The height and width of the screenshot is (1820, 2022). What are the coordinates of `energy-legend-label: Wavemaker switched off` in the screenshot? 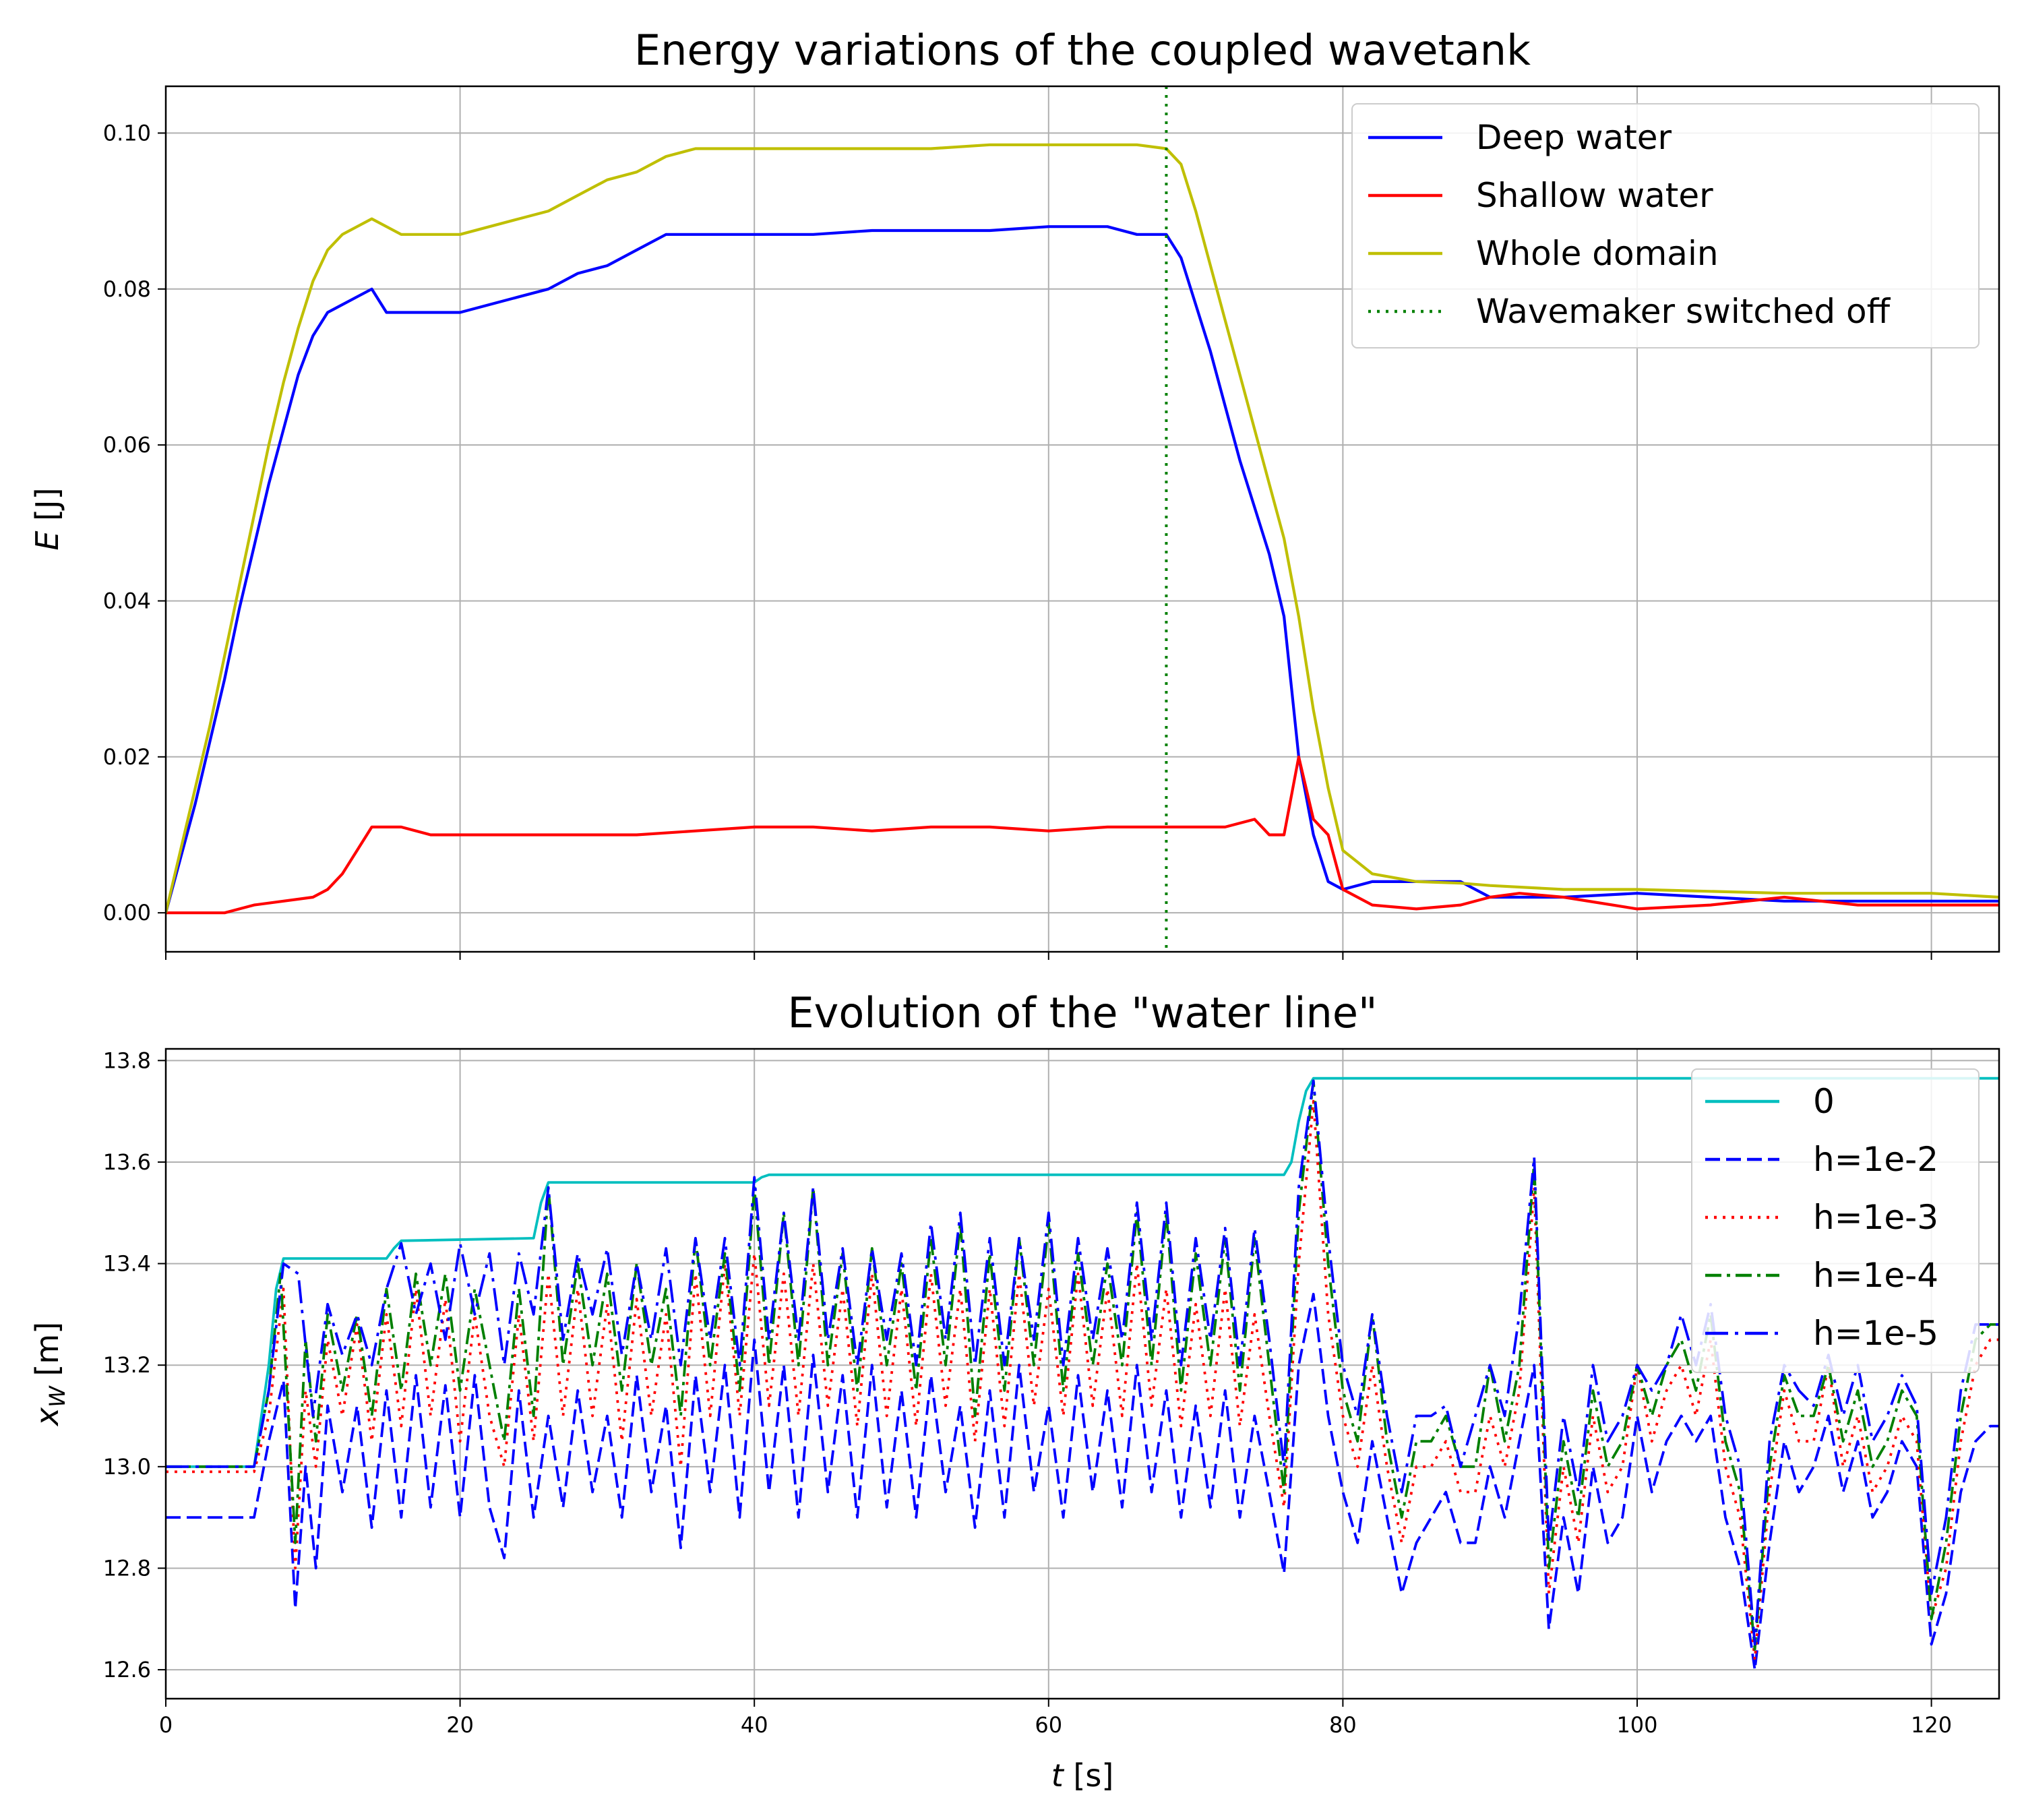 It's located at (1684, 311).